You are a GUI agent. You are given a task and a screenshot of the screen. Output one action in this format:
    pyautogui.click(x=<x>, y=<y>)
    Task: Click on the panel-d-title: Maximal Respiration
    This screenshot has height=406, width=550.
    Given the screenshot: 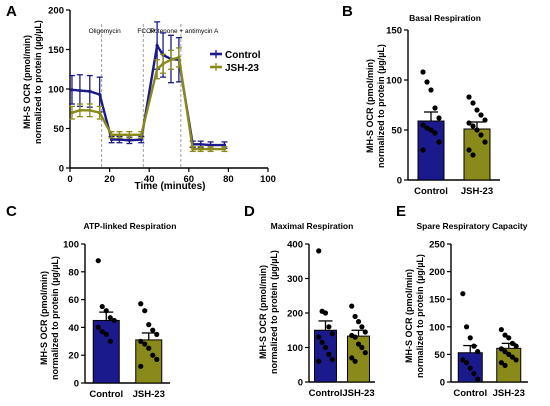 What is the action you would take?
    pyautogui.click(x=312, y=226)
    